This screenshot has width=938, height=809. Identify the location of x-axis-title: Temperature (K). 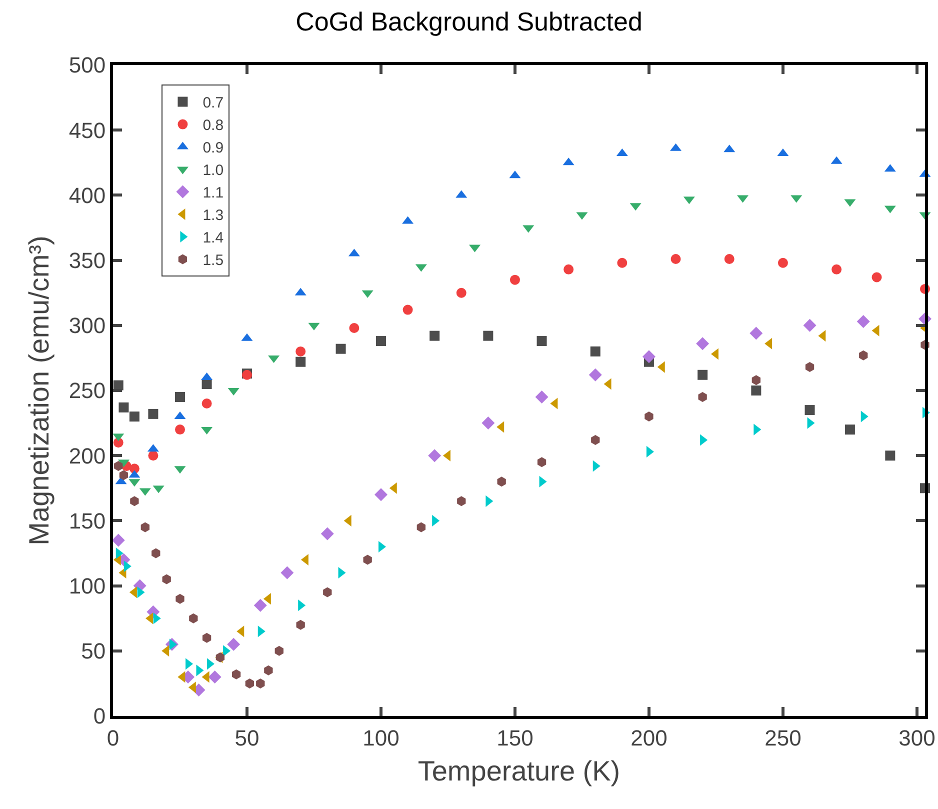
(519, 771).